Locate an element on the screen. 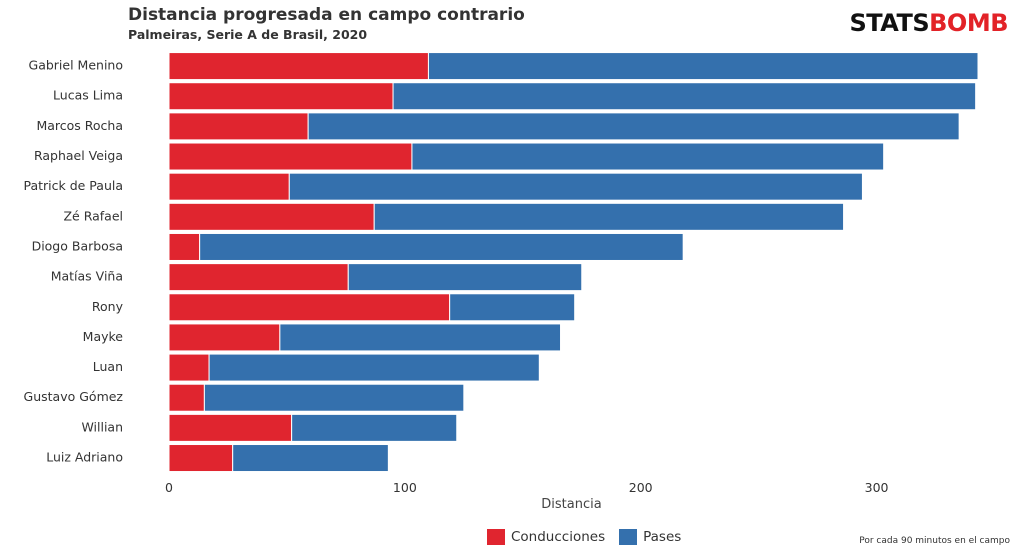  bar-pases-rony is located at coordinates (512, 307).